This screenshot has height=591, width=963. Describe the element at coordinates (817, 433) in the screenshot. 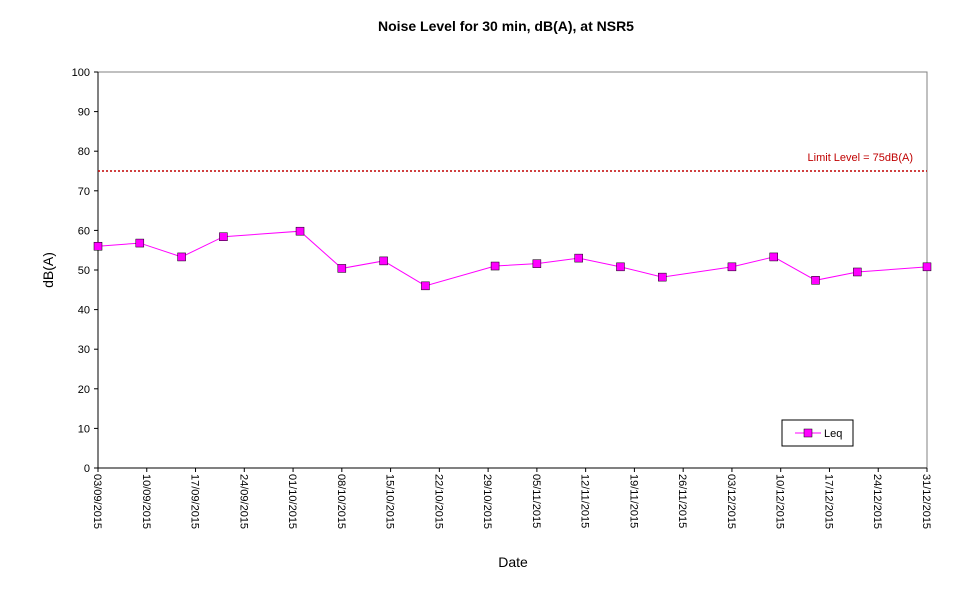

I see `legend: Leq` at that location.